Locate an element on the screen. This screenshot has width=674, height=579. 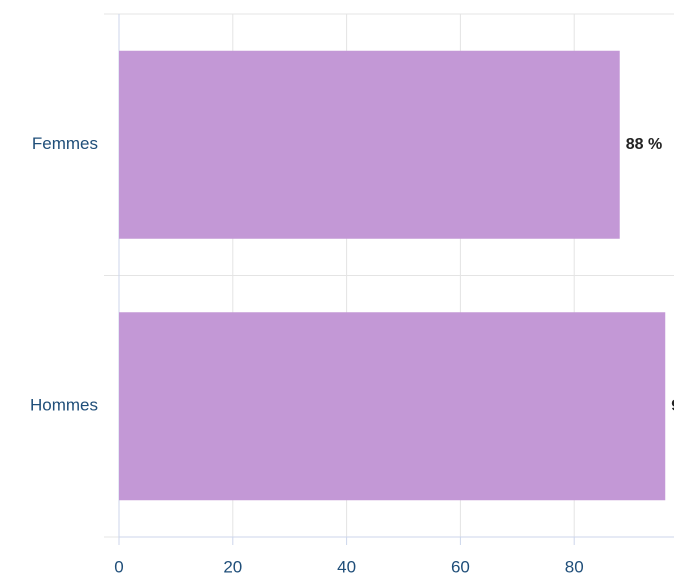
x-tick-label: 60 is located at coordinates (460, 566).